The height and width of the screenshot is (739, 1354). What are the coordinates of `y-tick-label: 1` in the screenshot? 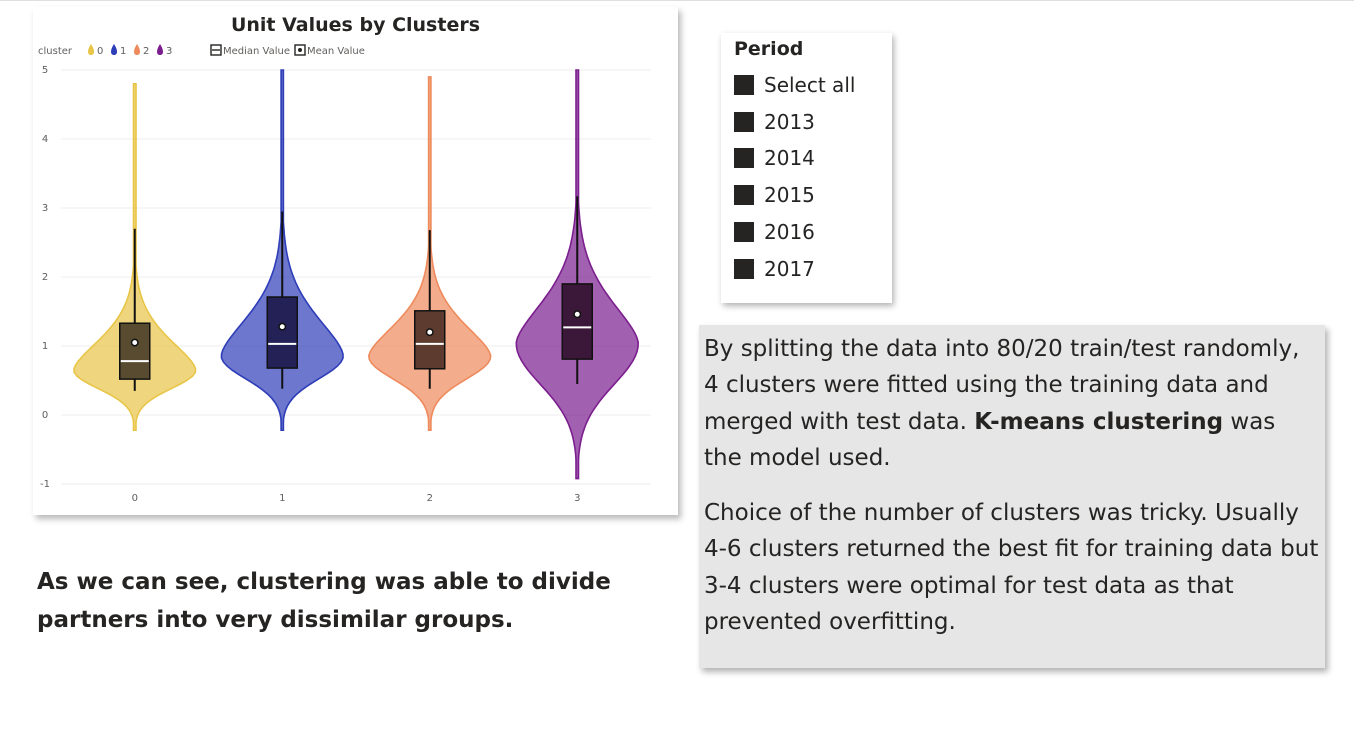 It's located at (45, 346).